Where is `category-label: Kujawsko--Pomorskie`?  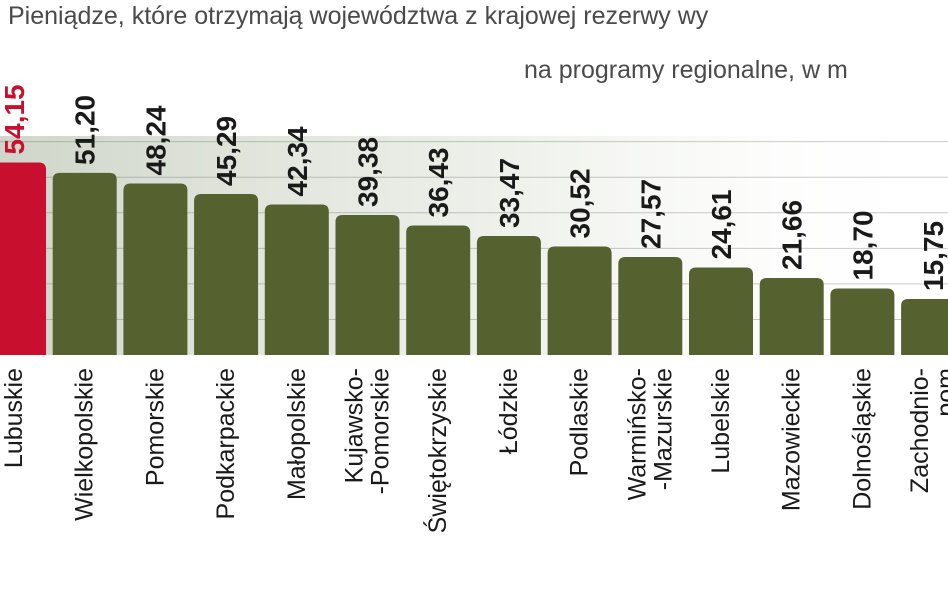 category-label: Kujawsko--Pomorskie is located at coordinates (368, 431).